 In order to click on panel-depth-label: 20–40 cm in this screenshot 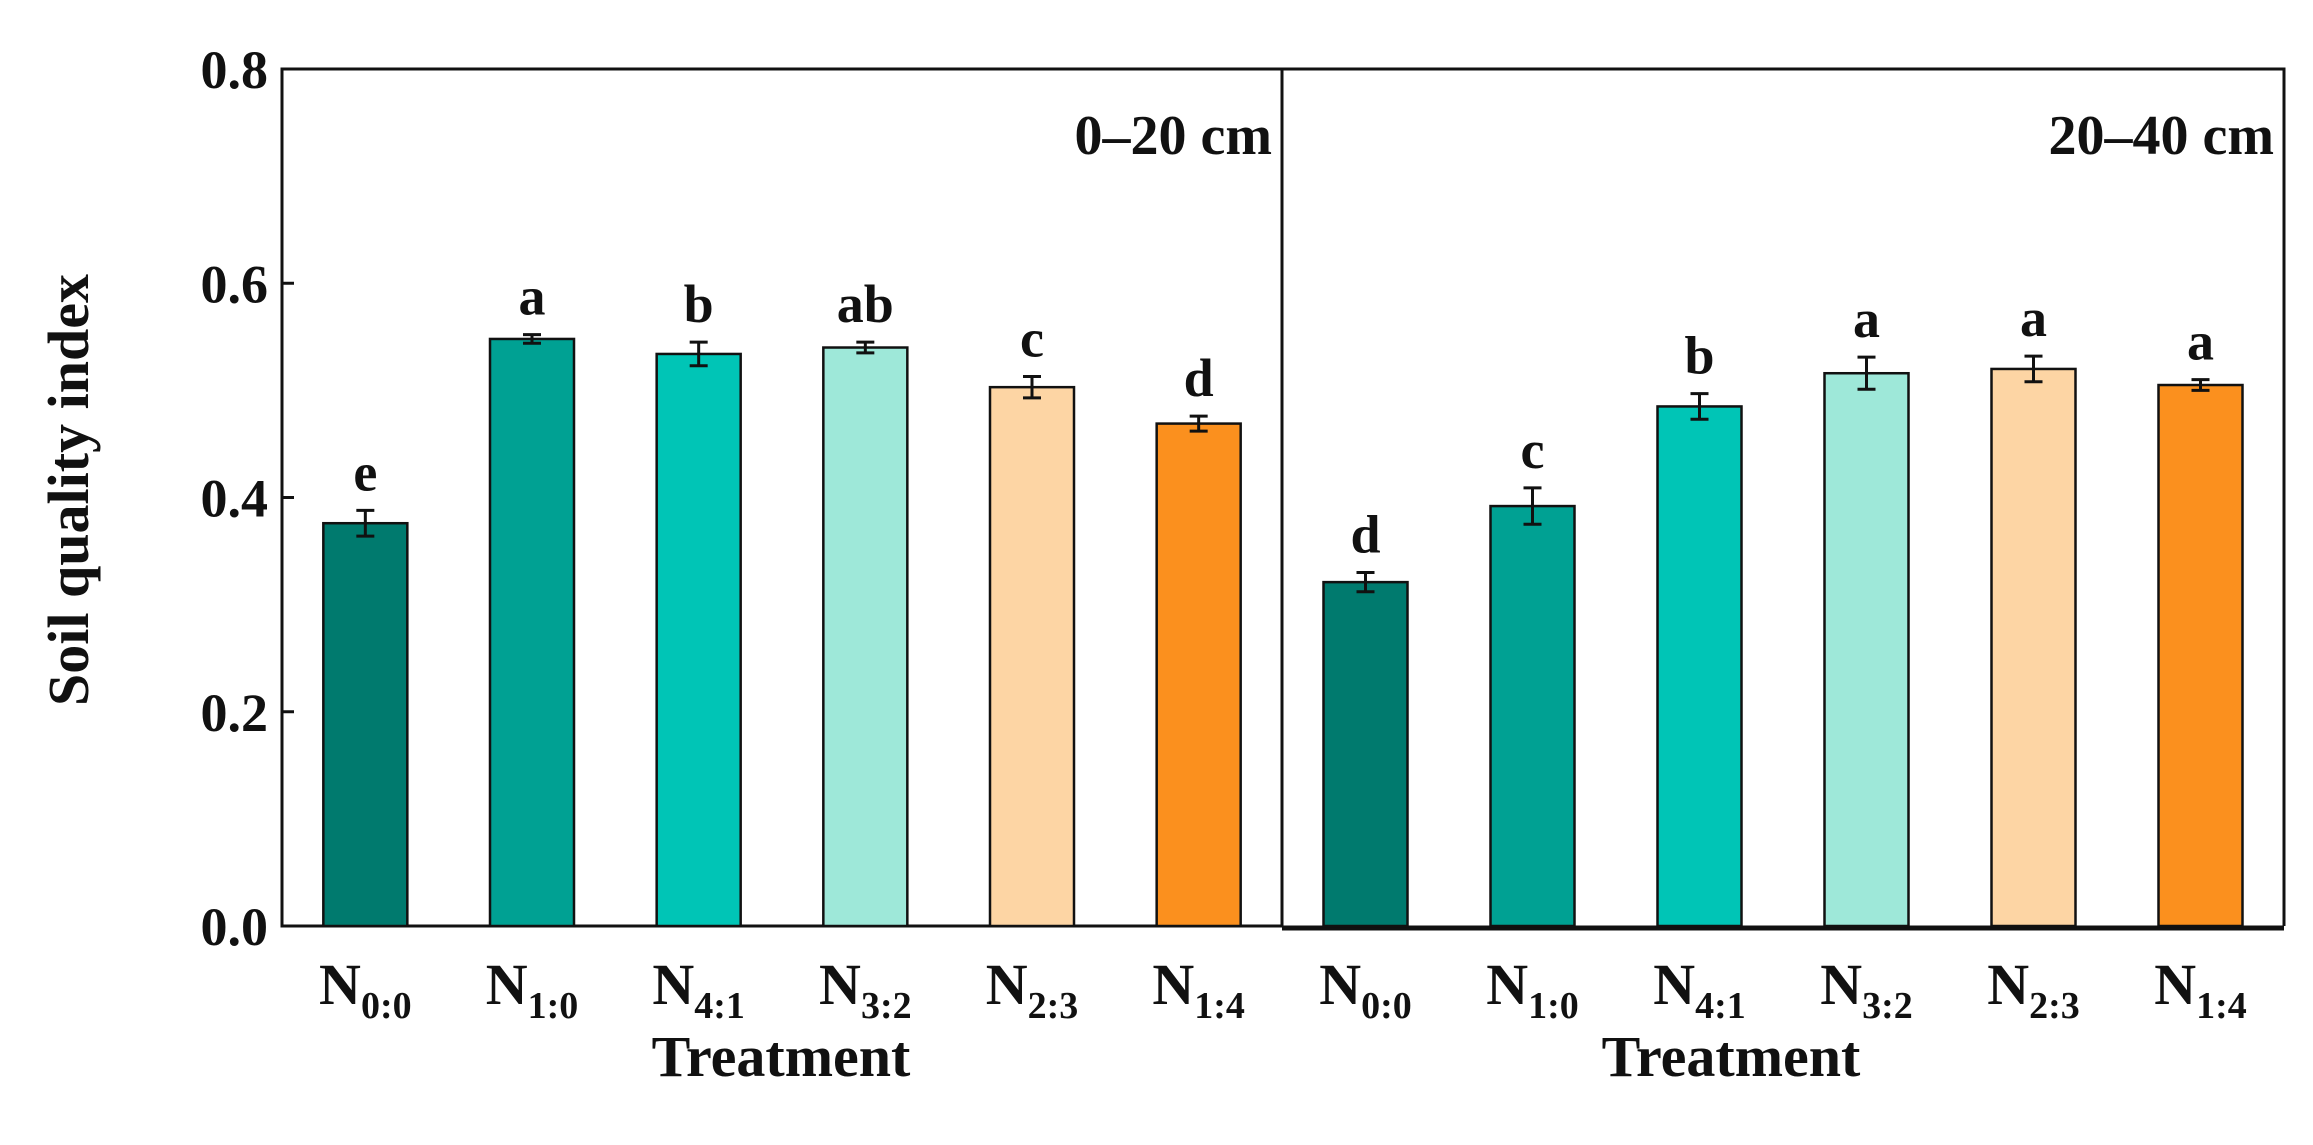, I will do `click(2161, 136)`.